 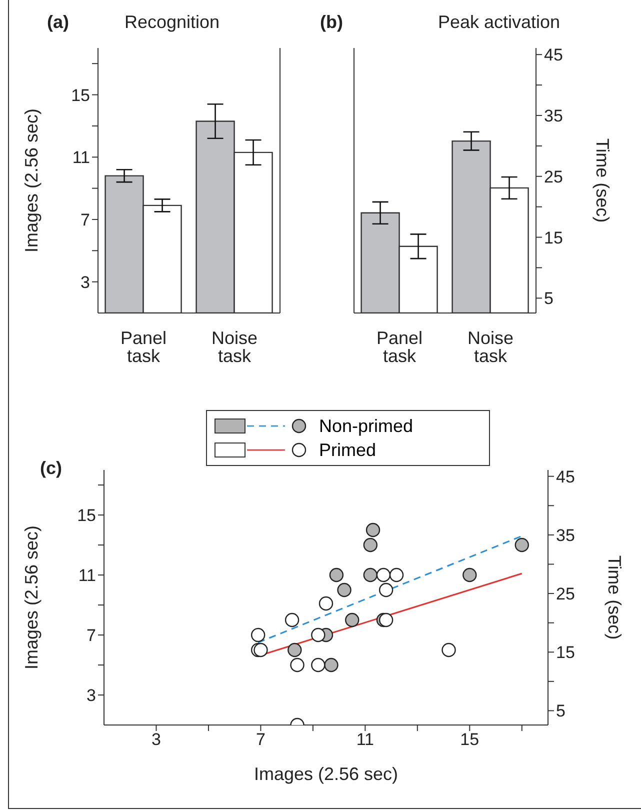 What do you see at coordinates (470, 740) in the screenshot?
I see `x-tick-label: 15` at bounding box center [470, 740].